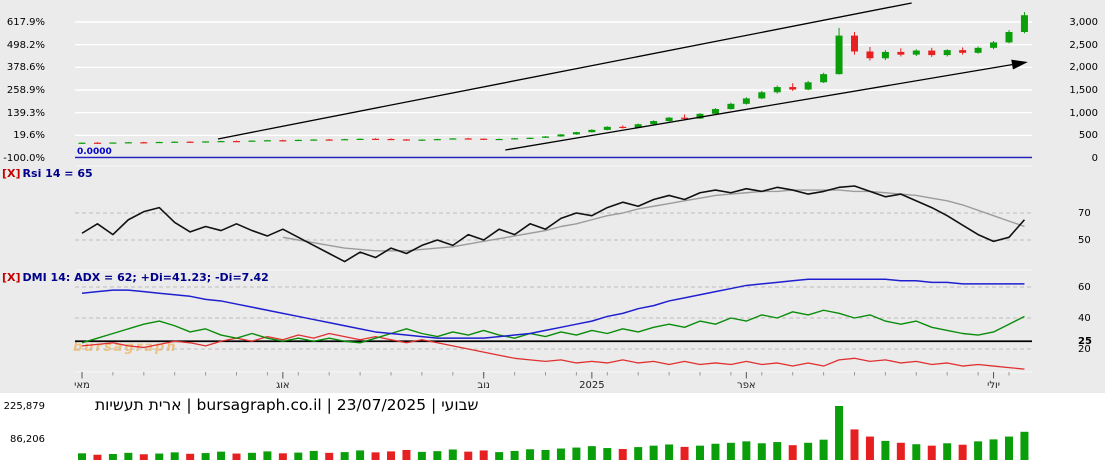 This screenshot has height=462, width=1105. I want to click on rsi-remove-button: [X], so click(11, 173).